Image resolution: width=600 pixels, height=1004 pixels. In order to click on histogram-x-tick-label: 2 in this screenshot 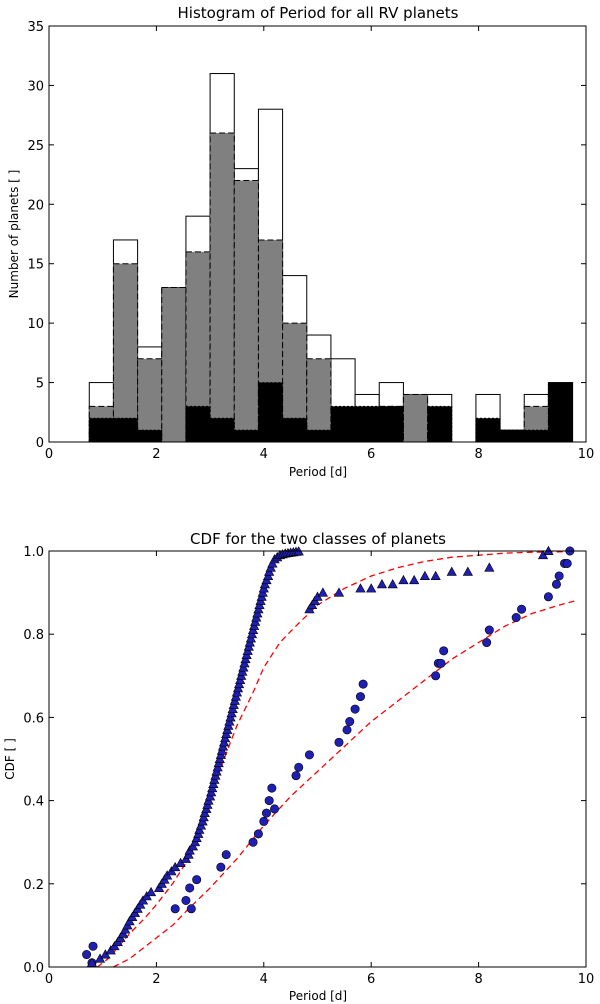, I will do `click(156, 454)`.